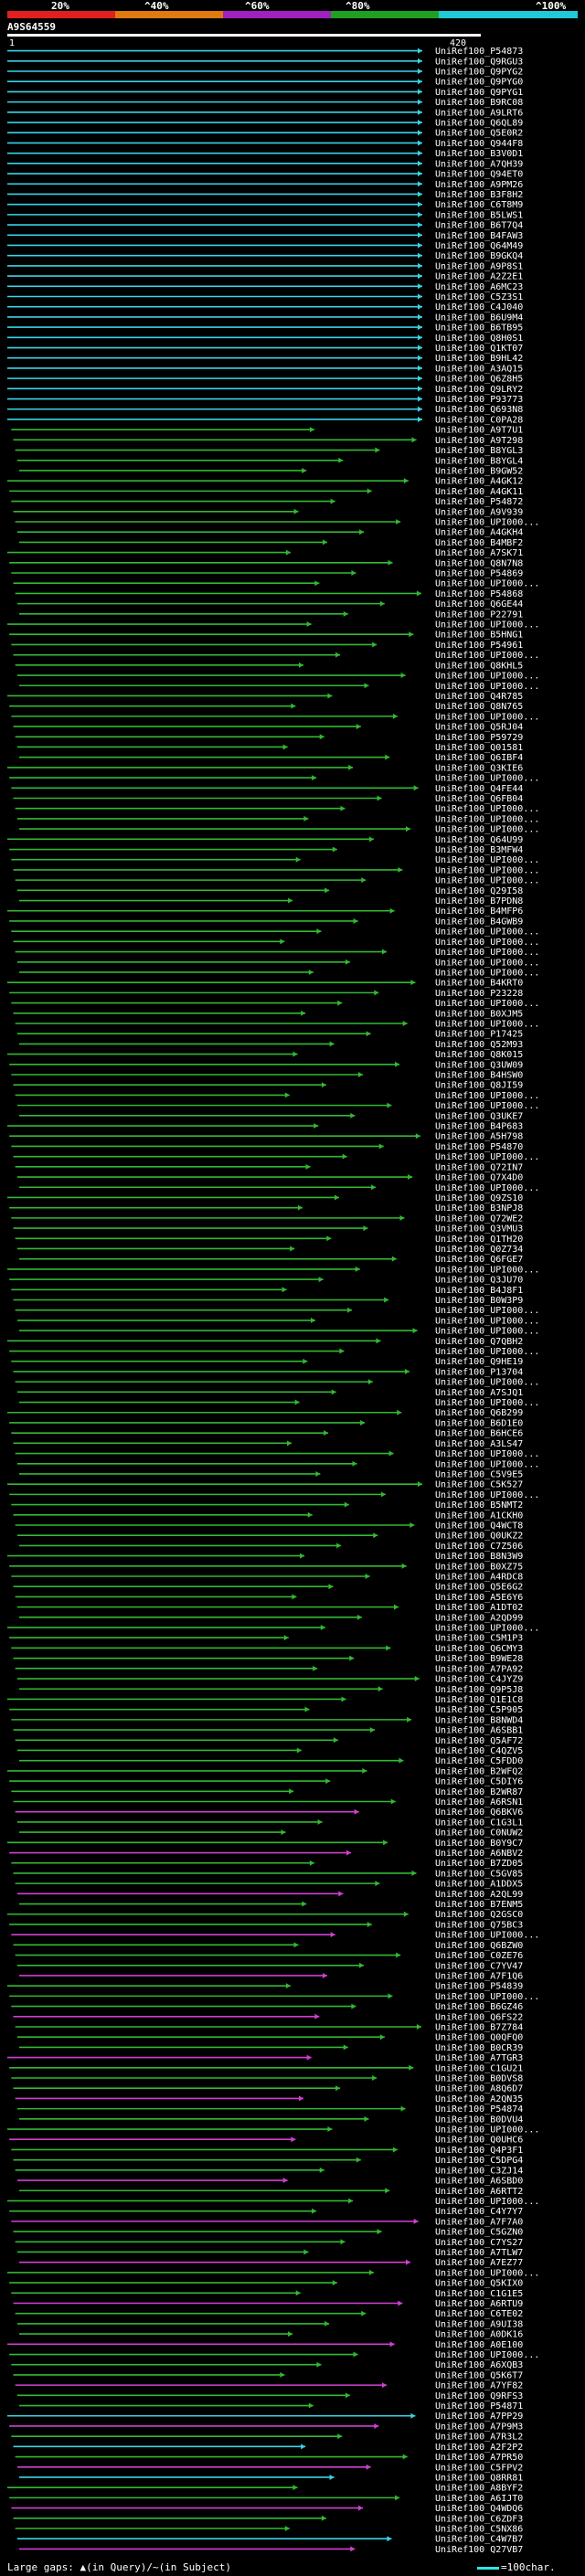 This screenshot has width=585, height=2576. I want to click on hit-label: UniRef100_C1GU21, so click(479, 2068).